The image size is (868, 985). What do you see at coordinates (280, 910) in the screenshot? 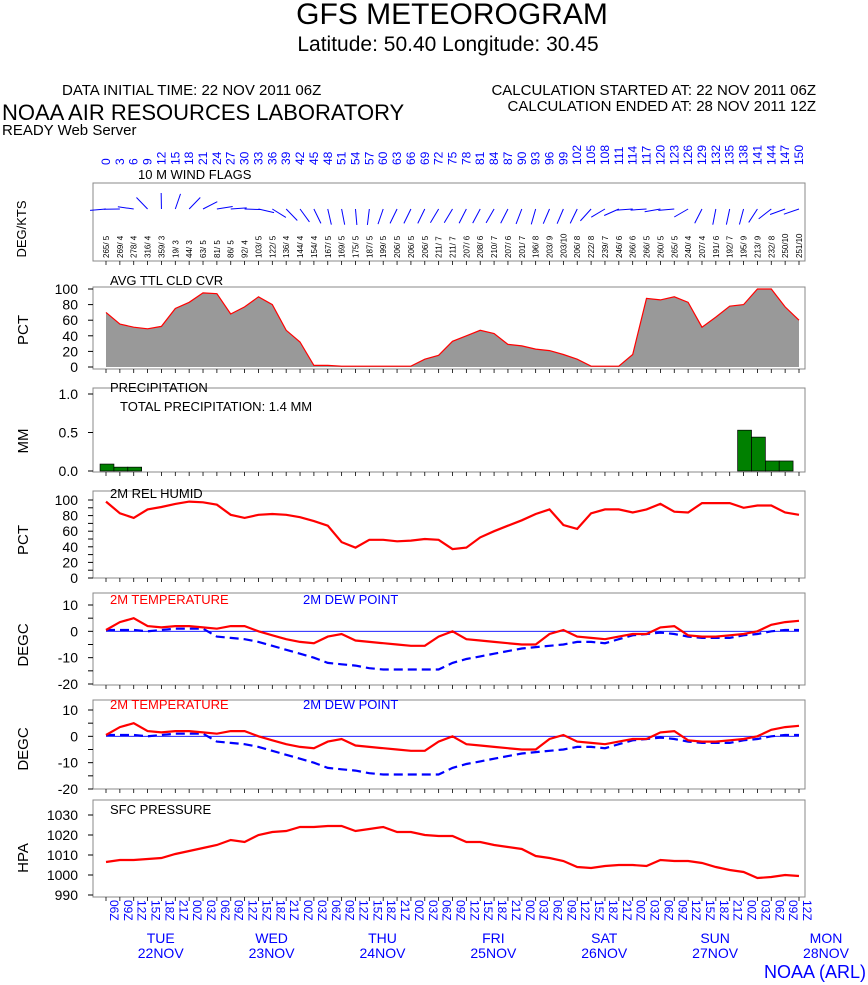
I see `time-label: 18Z` at bounding box center [280, 910].